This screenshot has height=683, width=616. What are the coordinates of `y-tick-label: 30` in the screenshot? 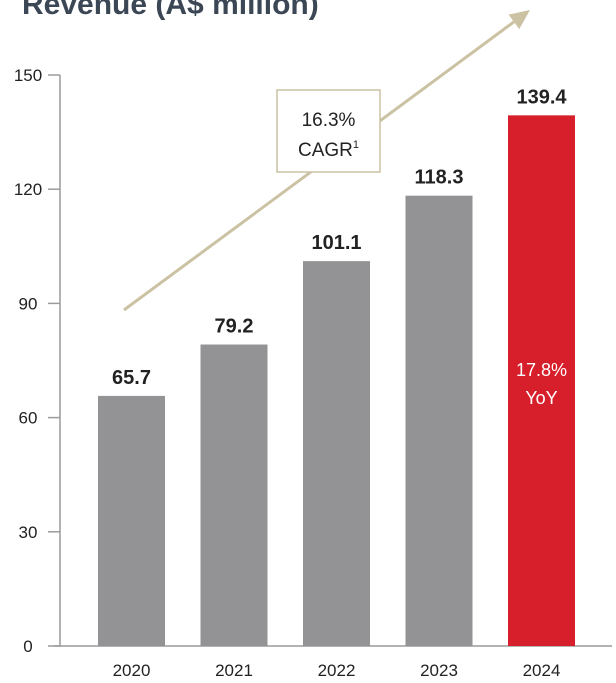 It's located at (28, 532).